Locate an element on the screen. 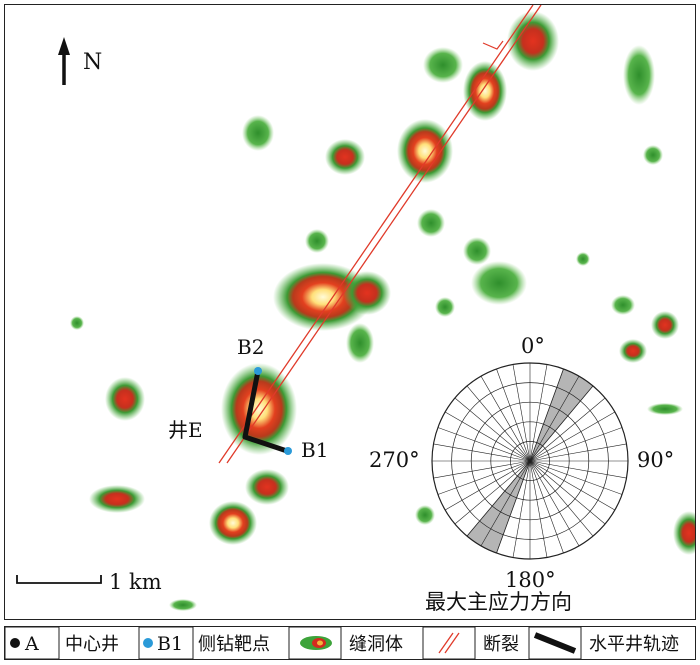 This screenshot has height=665, width=700. rose-title: 最大主应力方向 is located at coordinates (498, 602).